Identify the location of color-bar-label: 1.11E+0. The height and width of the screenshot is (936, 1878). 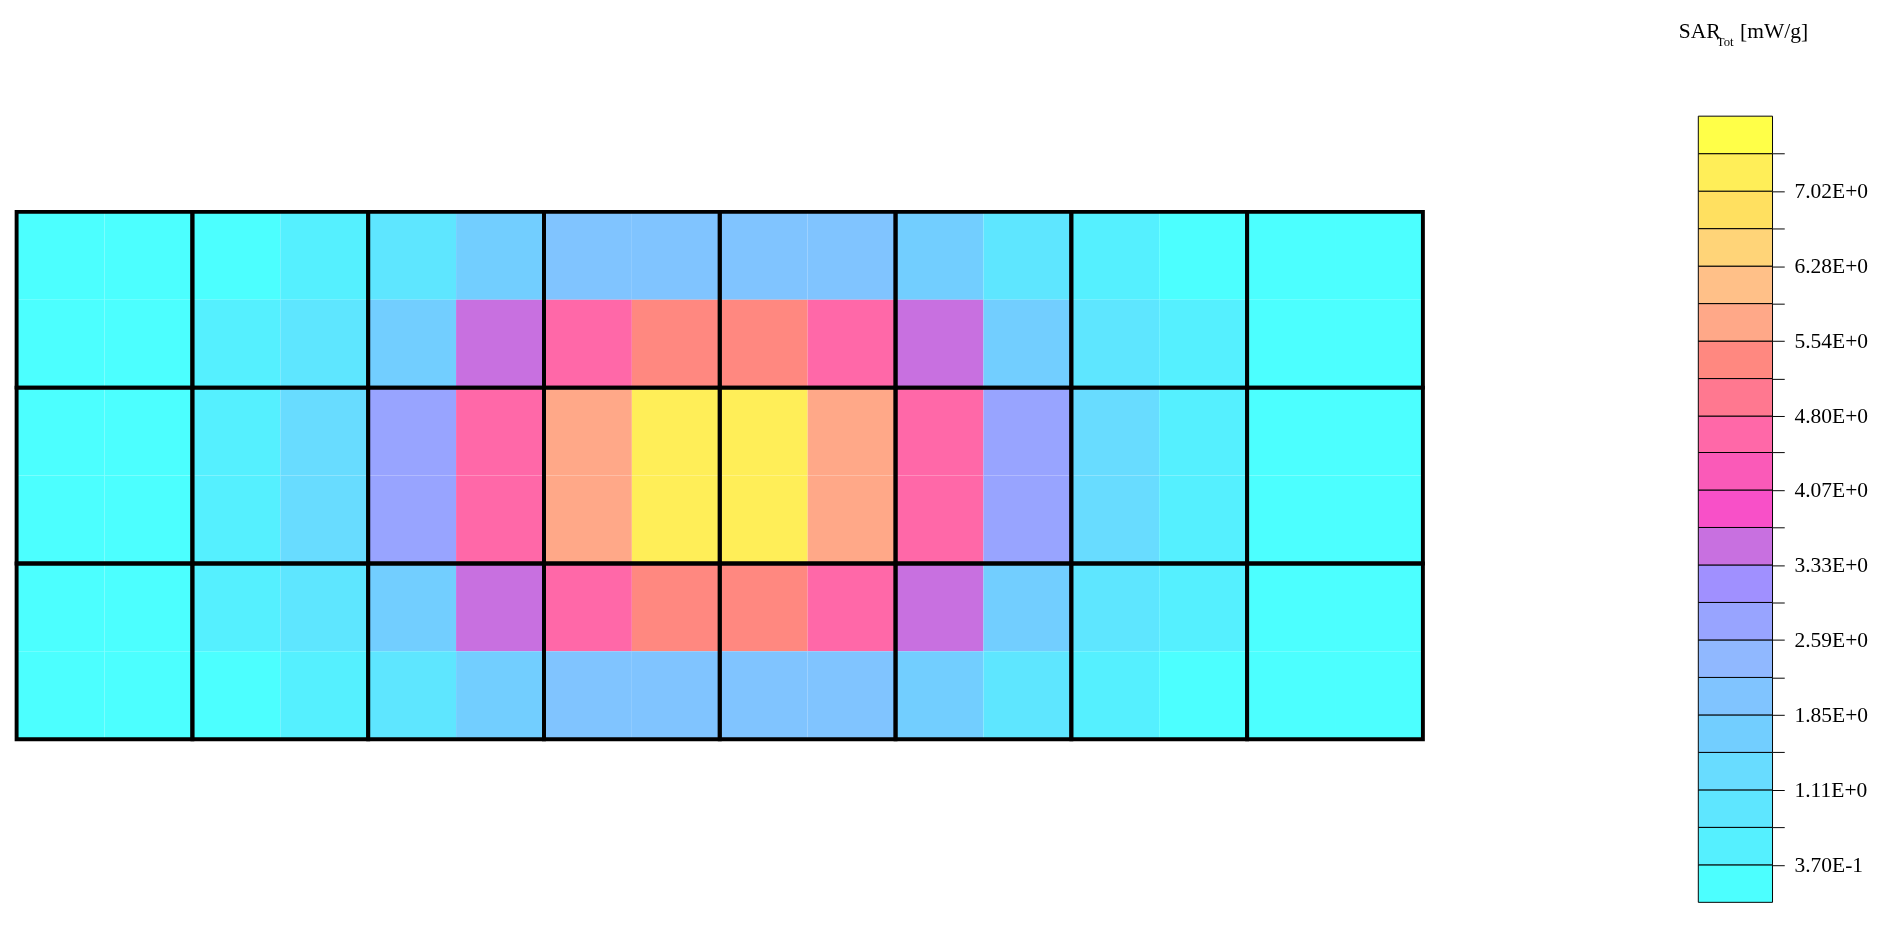
(1831, 790).